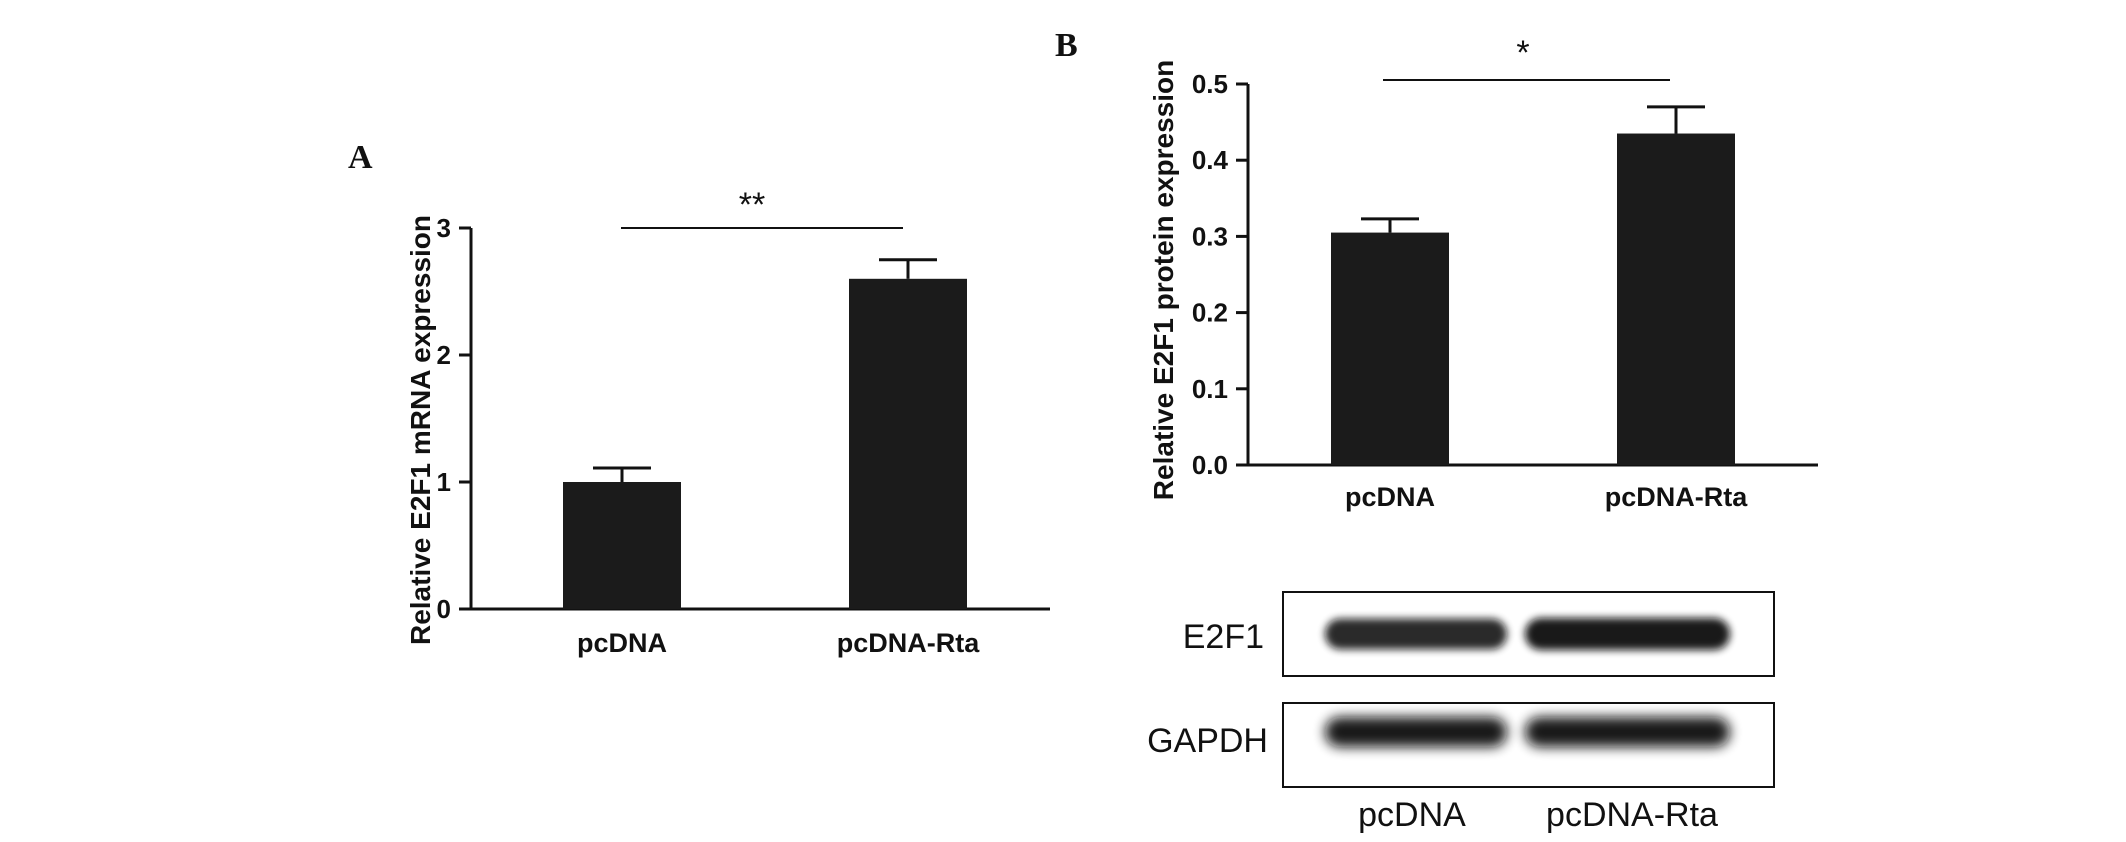 The image size is (2126, 842). What do you see at coordinates (360, 157) in the screenshot?
I see `panel-a-letter: A` at bounding box center [360, 157].